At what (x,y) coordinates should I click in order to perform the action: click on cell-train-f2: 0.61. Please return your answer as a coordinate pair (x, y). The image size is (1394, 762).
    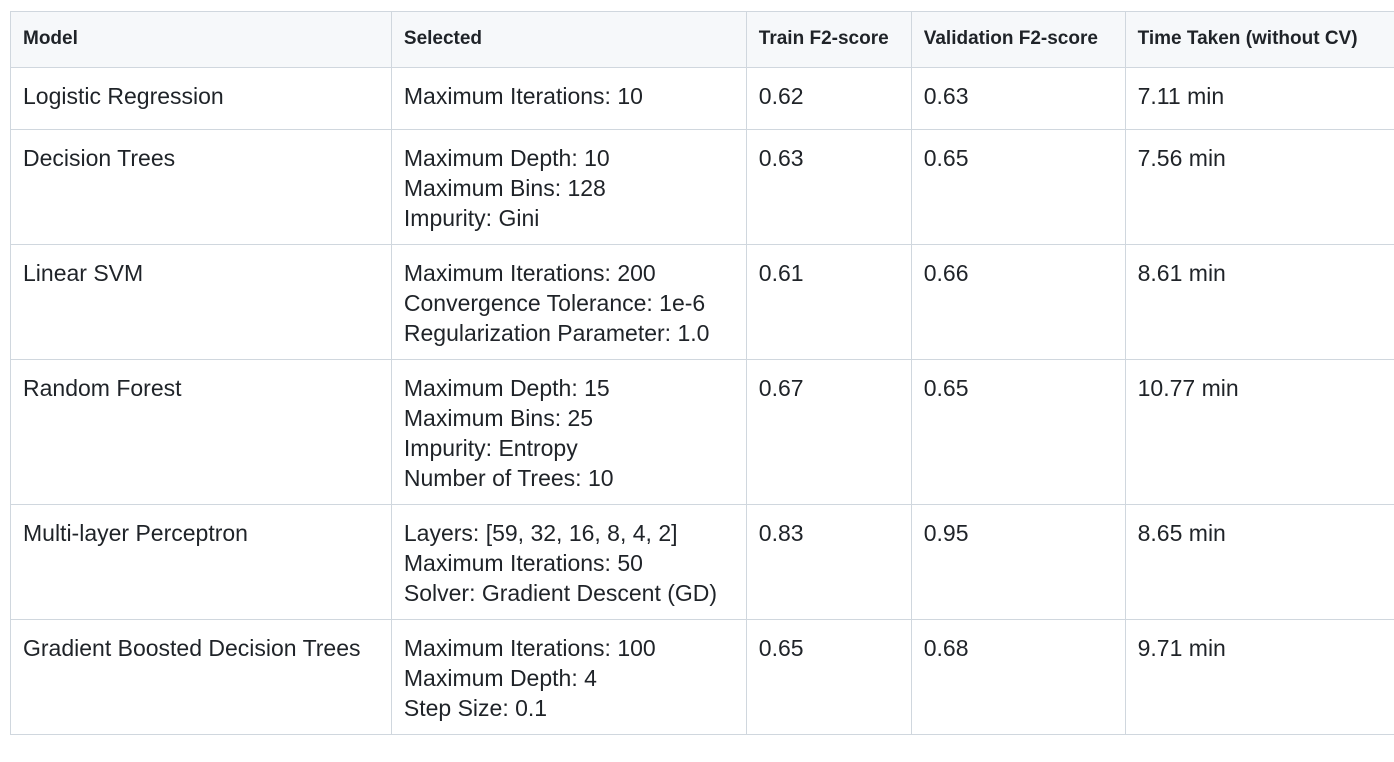
    Looking at the image, I should click on (828, 302).